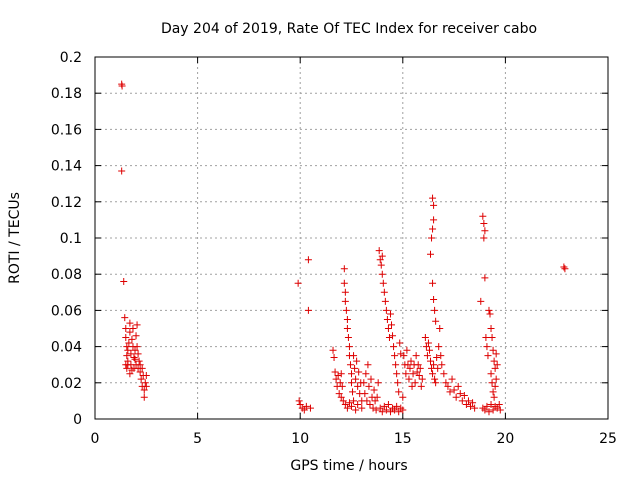 This screenshot has height=480, width=640. Describe the element at coordinates (403, 439) in the screenshot. I see `x-tick-label: 15` at that location.